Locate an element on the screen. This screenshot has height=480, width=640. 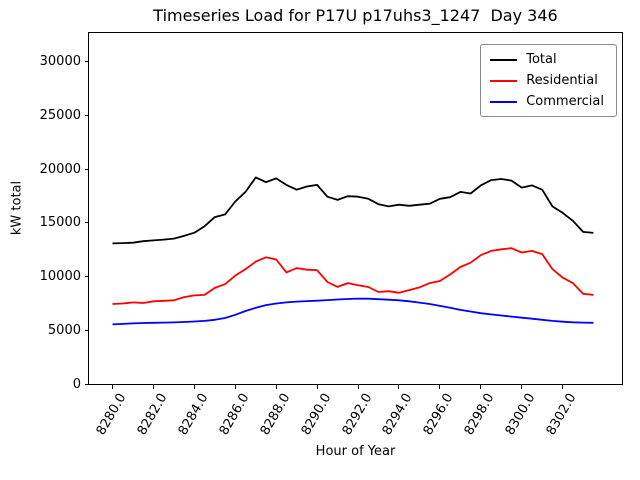
y-tick-label: 25000 is located at coordinates (60, 116).